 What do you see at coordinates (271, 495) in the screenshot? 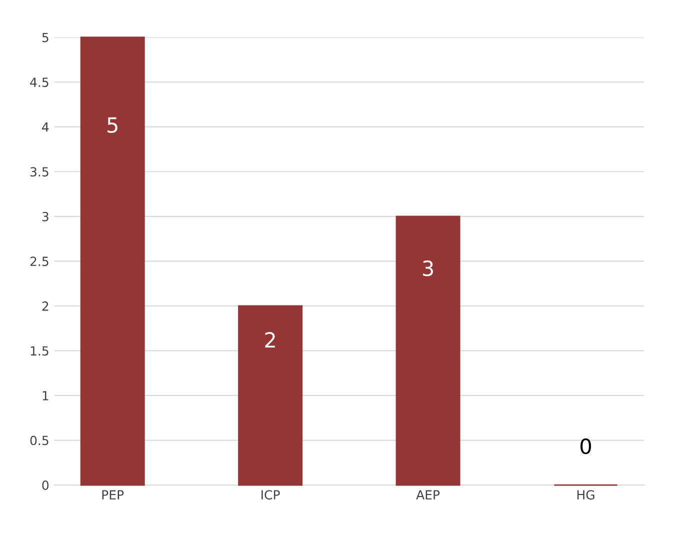
I see `x-tick-label: ICP` at bounding box center [271, 495].